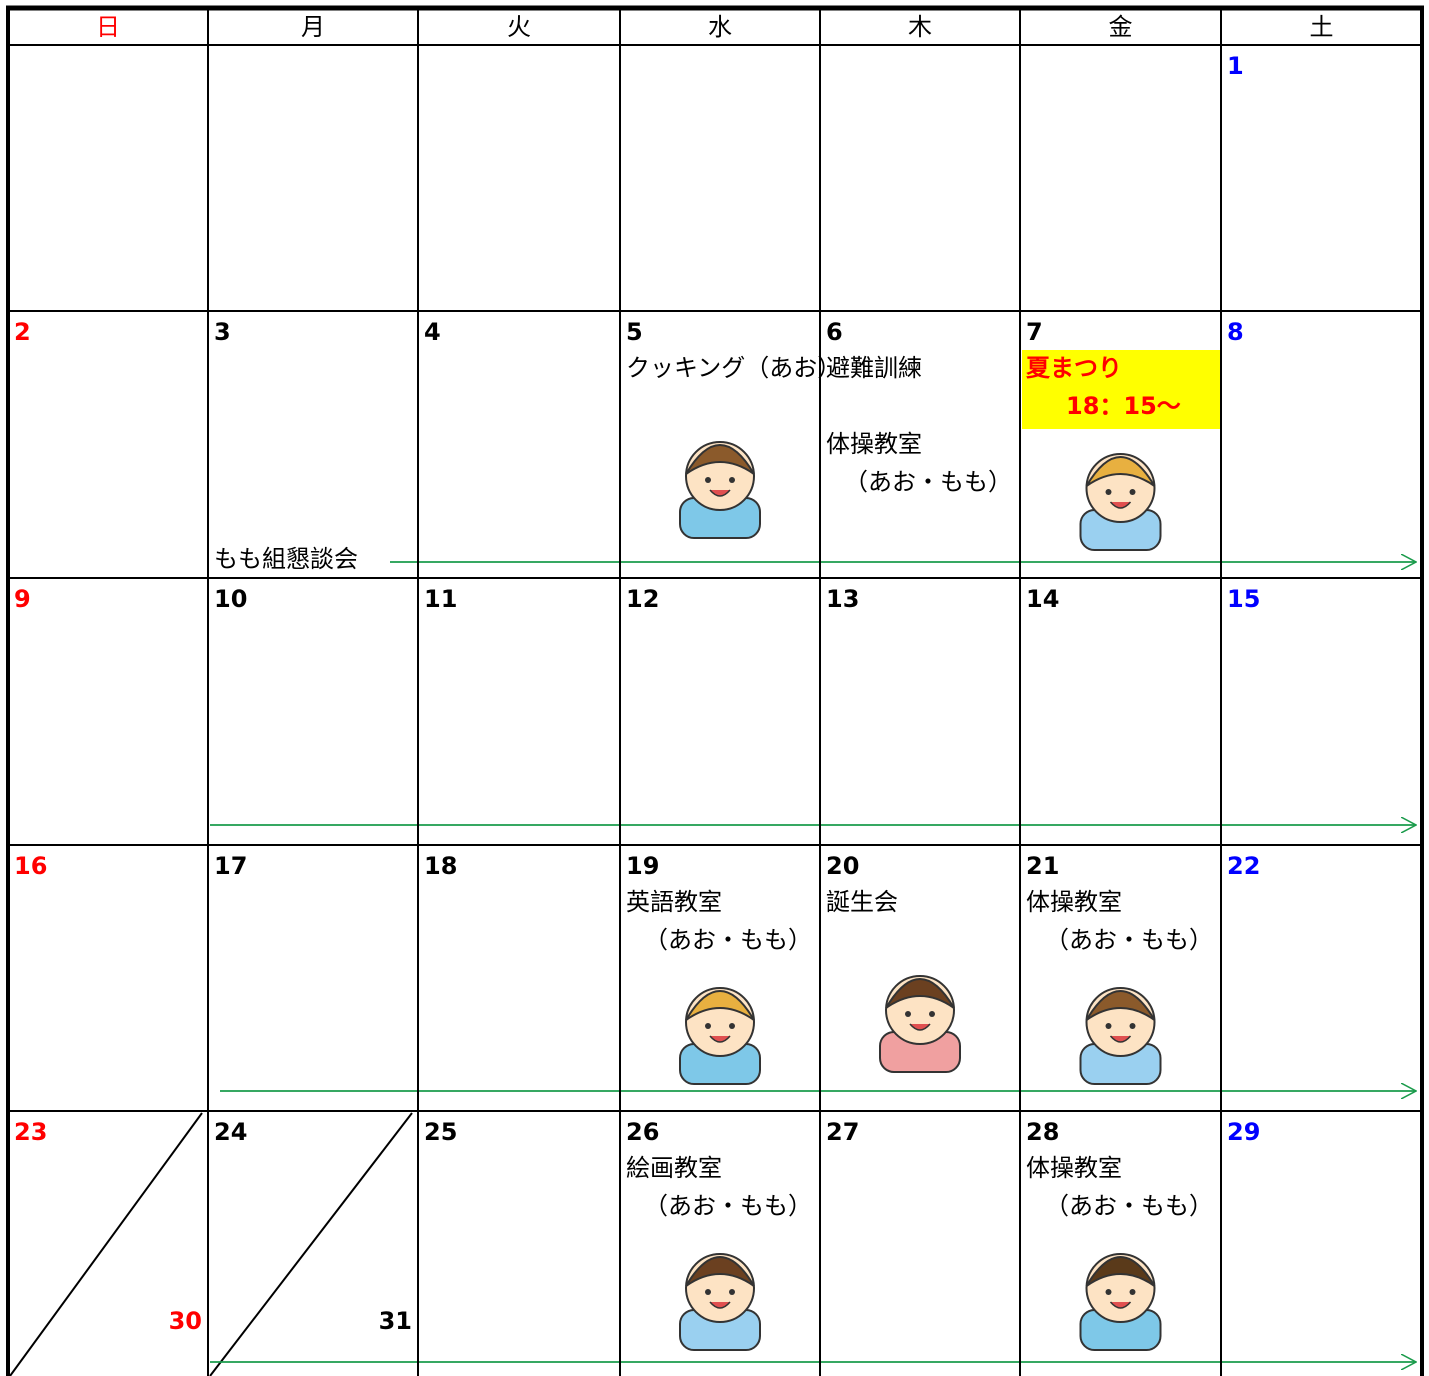 The height and width of the screenshot is (1376, 1429). What do you see at coordinates (230, 1132) in the screenshot?
I see `date: 24` at bounding box center [230, 1132].